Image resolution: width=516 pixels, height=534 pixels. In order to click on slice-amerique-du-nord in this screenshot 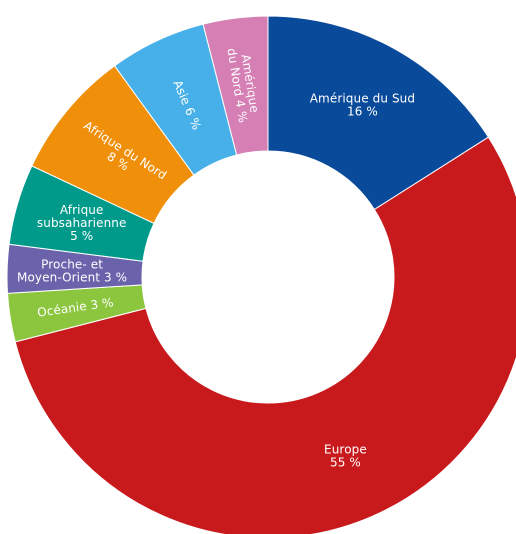, I will do `click(235, 85)`.